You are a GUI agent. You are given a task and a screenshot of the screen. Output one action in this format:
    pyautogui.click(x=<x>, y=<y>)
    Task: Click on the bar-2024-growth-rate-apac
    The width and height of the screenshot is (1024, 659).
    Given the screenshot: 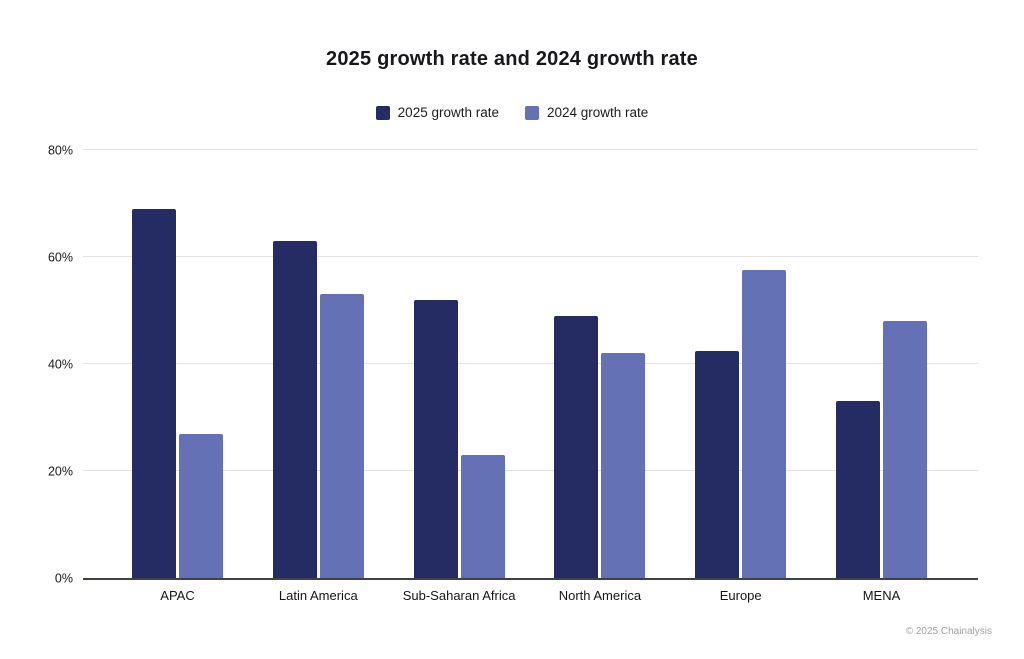 What is the action you would take?
    pyautogui.click(x=201, y=505)
    